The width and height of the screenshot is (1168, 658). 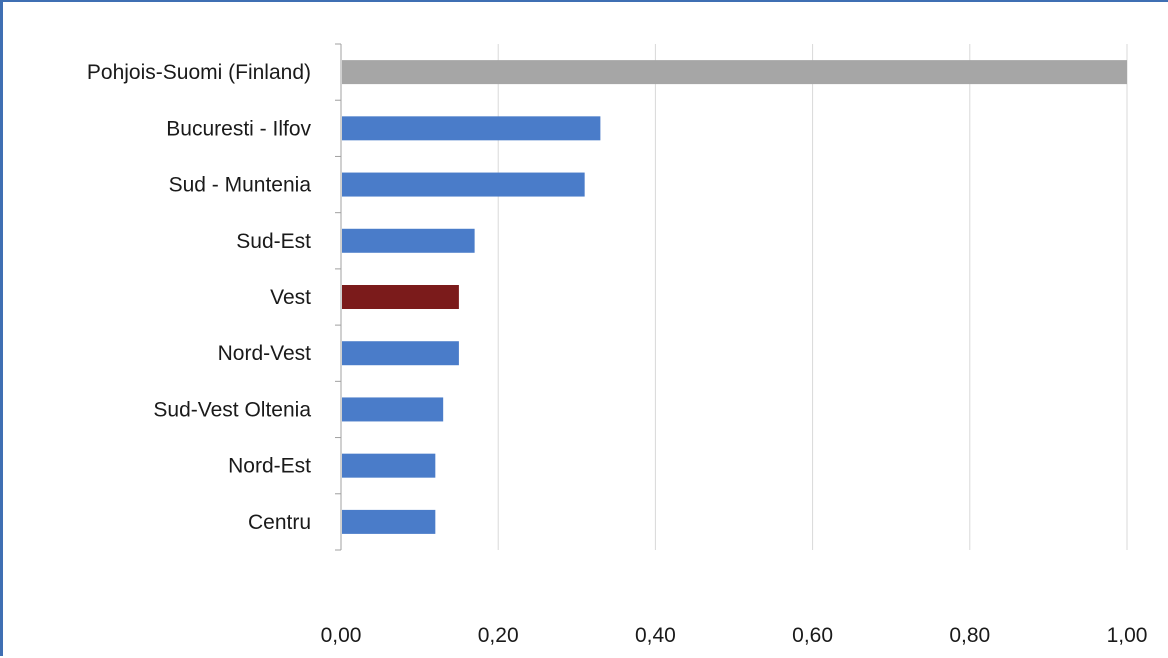 What do you see at coordinates (338, 297) in the screenshot?
I see `y-axis` at bounding box center [338, 297].